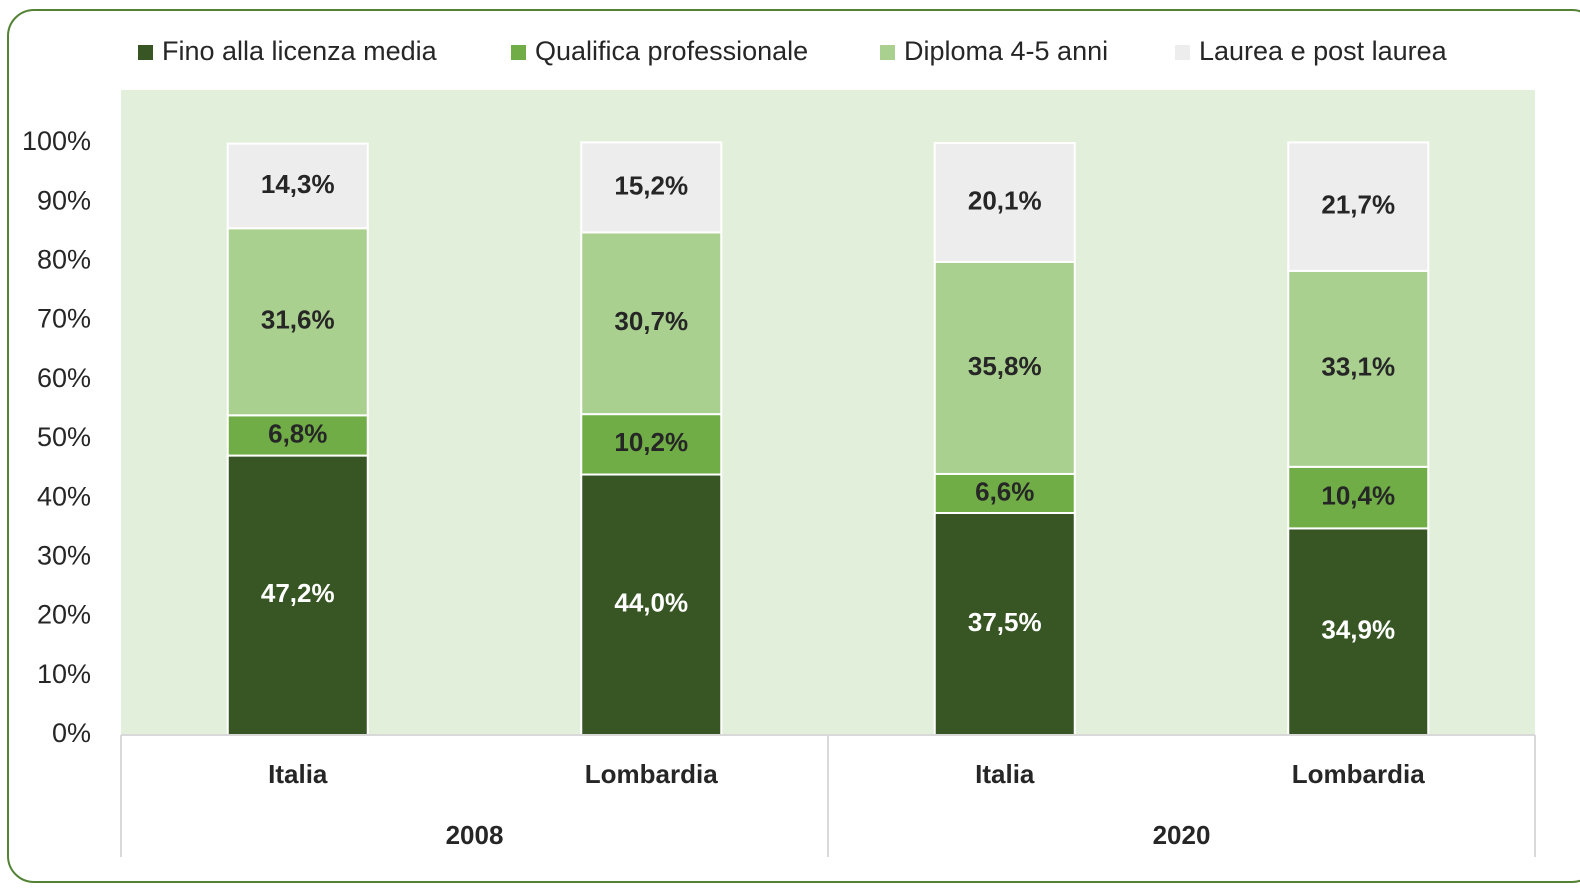 Image resolution: width=1580 pixels, height=896 pixels. What do you see at coordinates (651, 185) in the screenshot?
I see `data-label: 15,2%` at bounding box center [651, 185].